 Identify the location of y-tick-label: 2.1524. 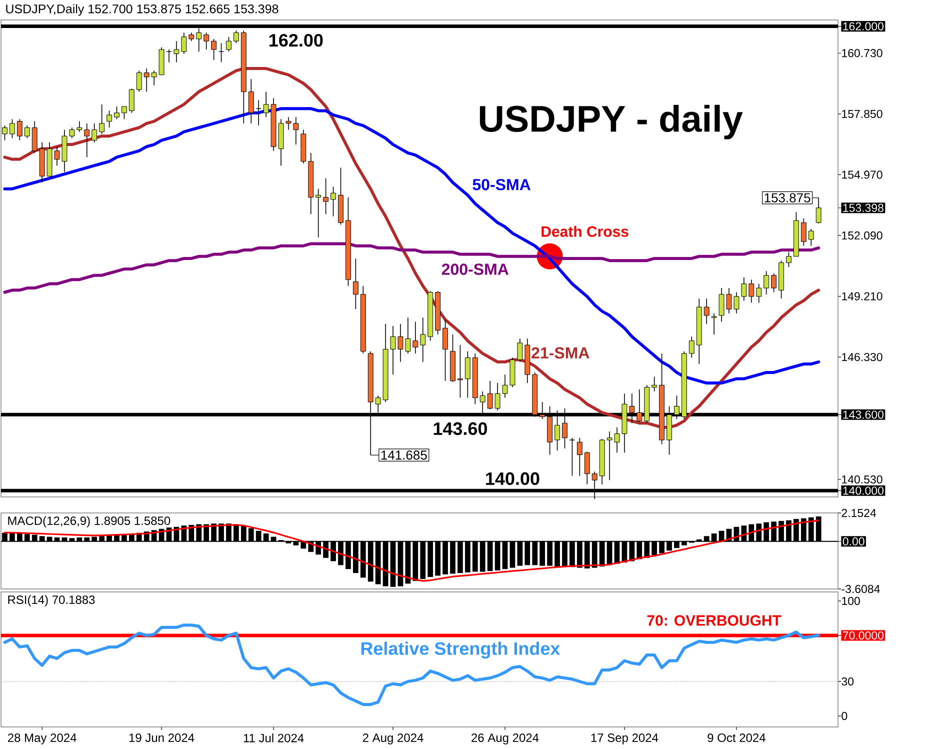
(859, 513).